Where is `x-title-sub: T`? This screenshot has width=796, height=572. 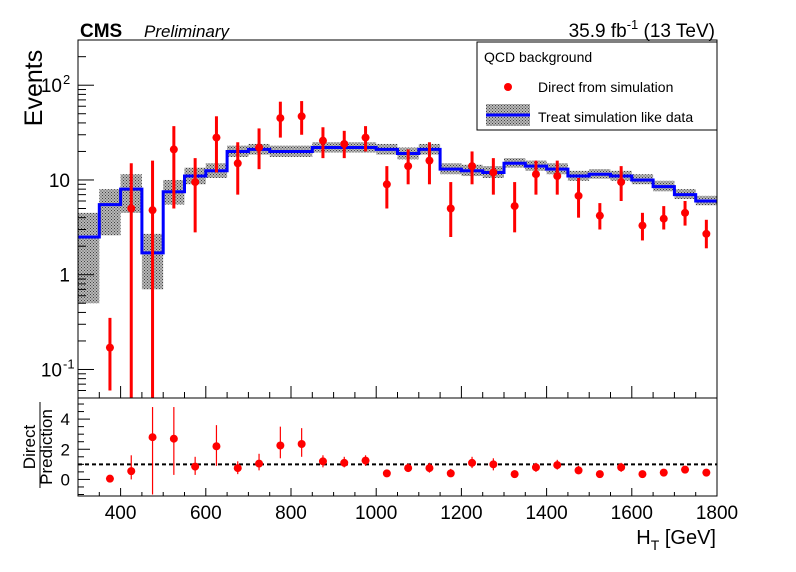
x-title-sub: T is located at coordinates (655, 545).